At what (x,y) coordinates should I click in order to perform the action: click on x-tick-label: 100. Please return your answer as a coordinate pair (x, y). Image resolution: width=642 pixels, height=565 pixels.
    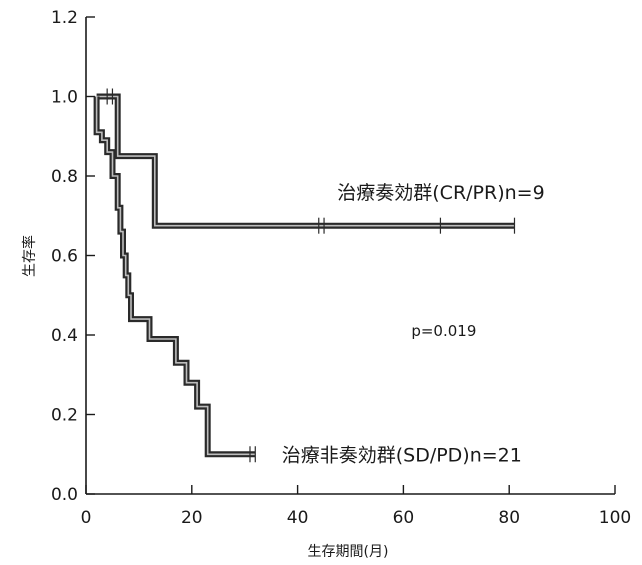
    Looking at the image, I should click on (615, 518).